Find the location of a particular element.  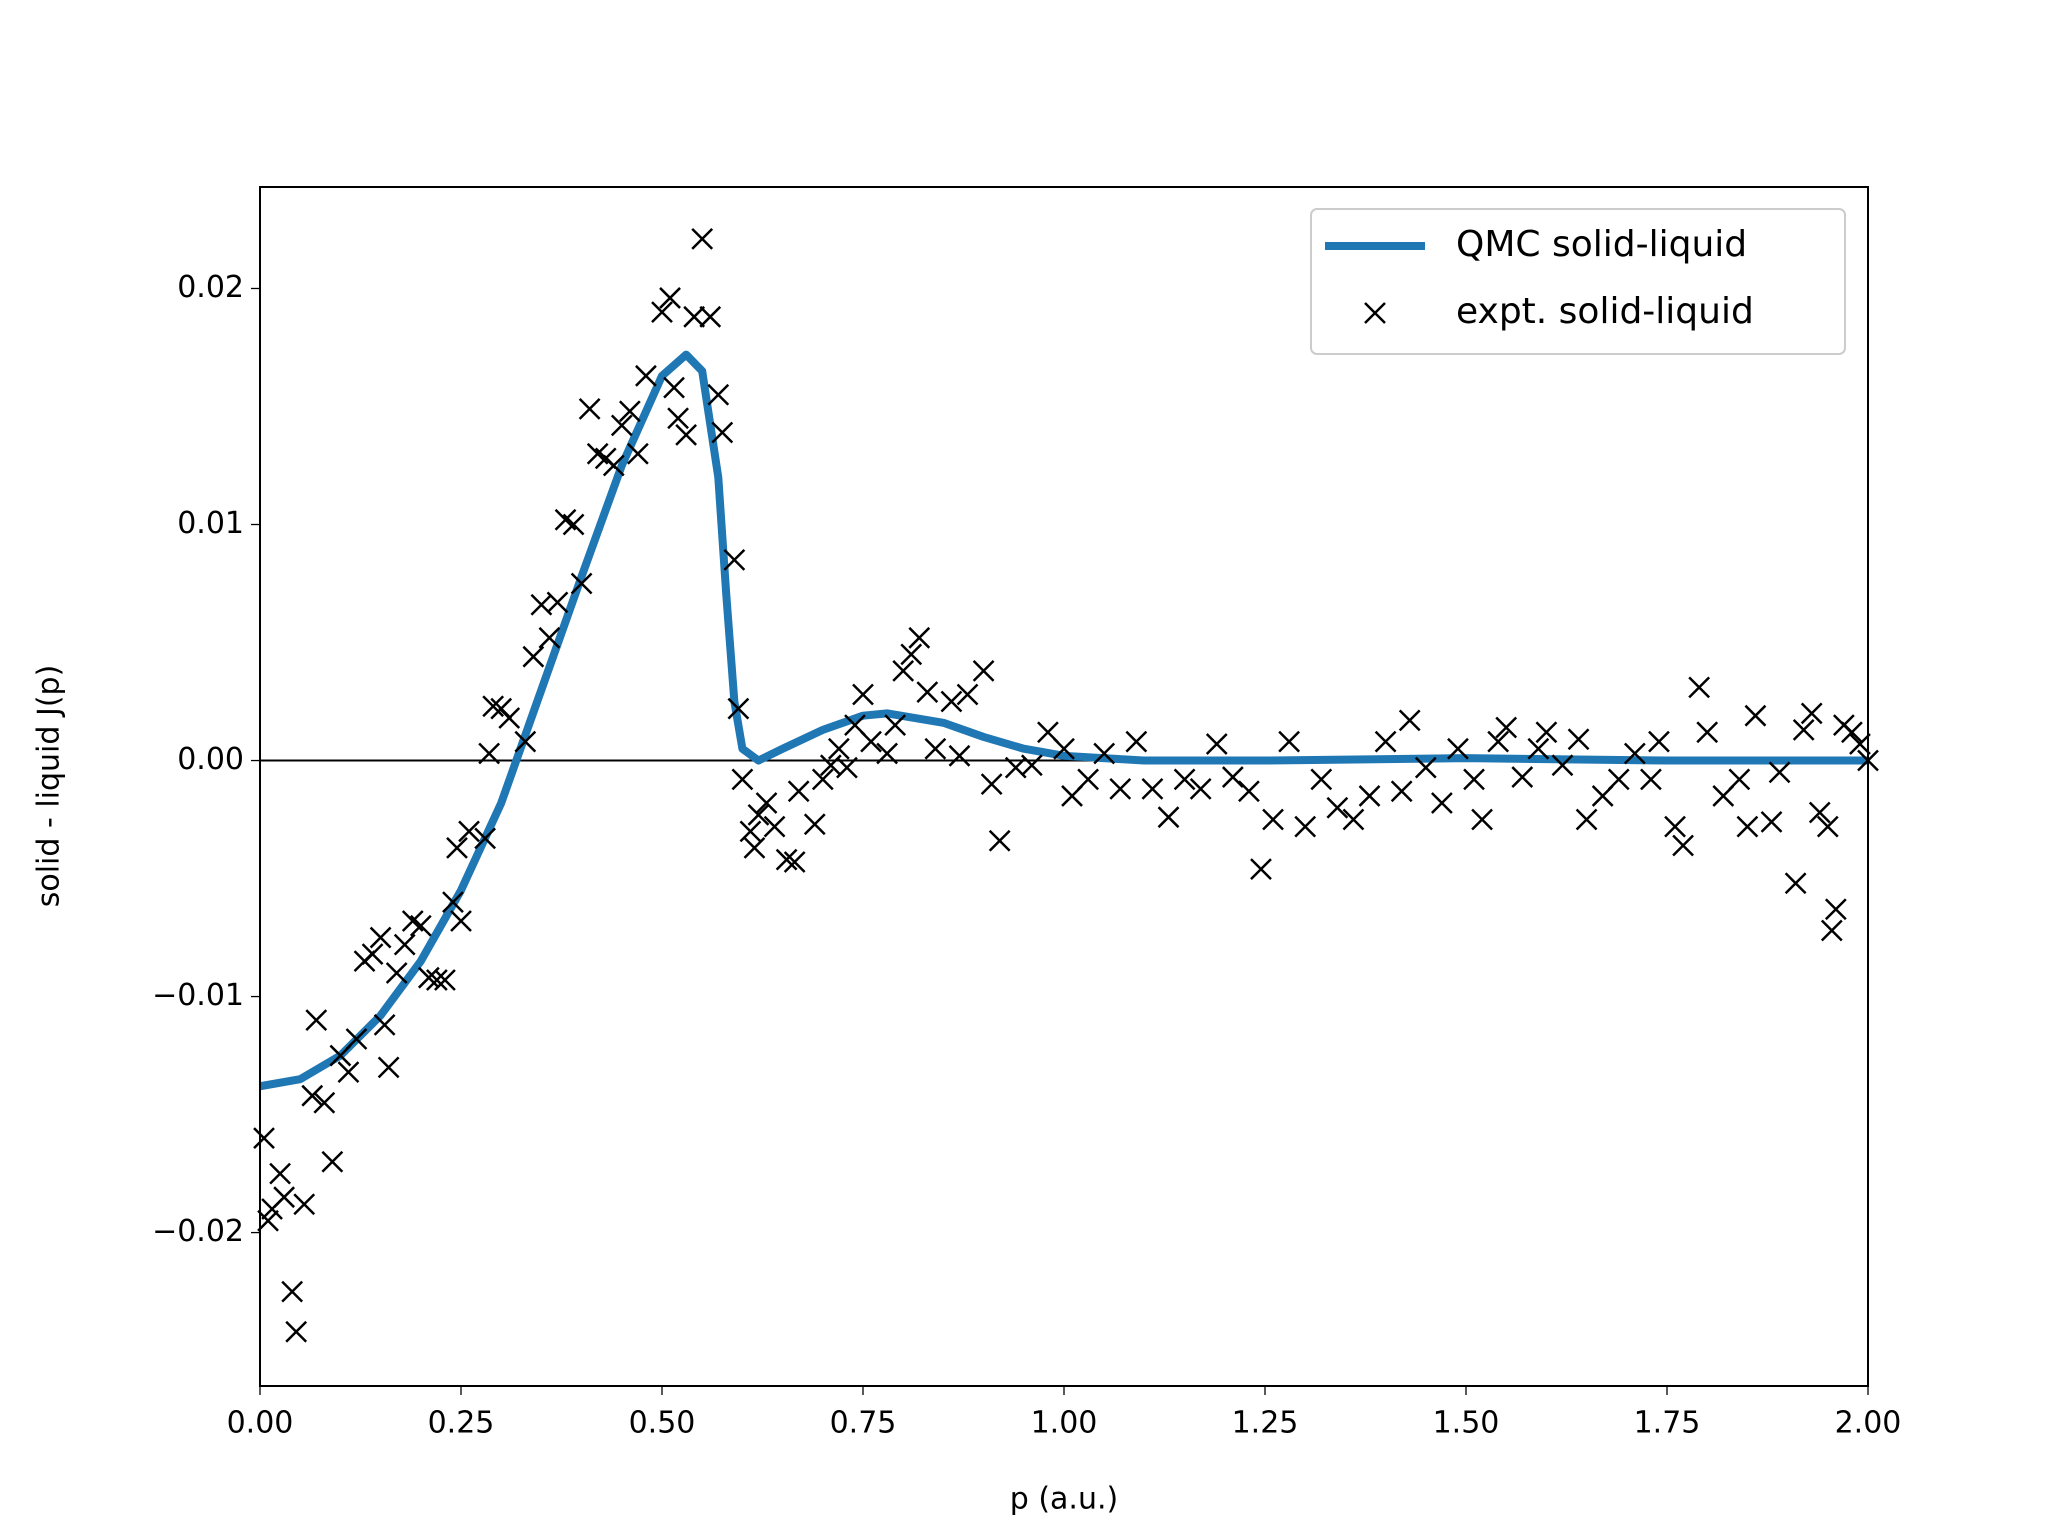

y-tick-label: −0.02 is located at coordinates (198, 1231).